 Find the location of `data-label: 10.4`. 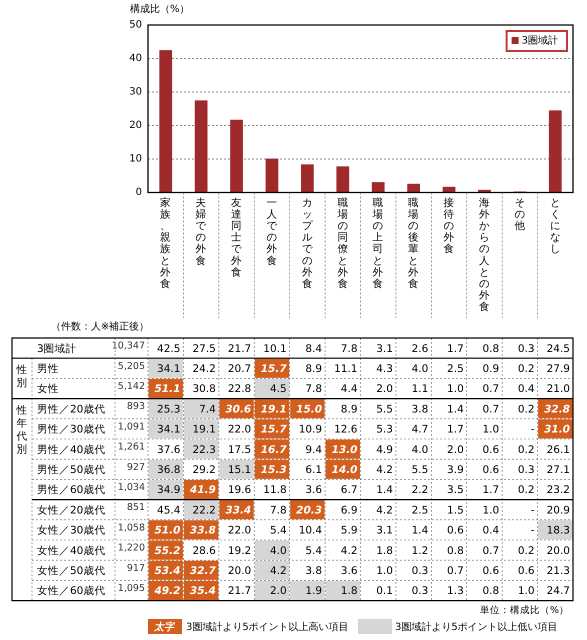

data-label: 10.4 is located at coordinates (310, 530).